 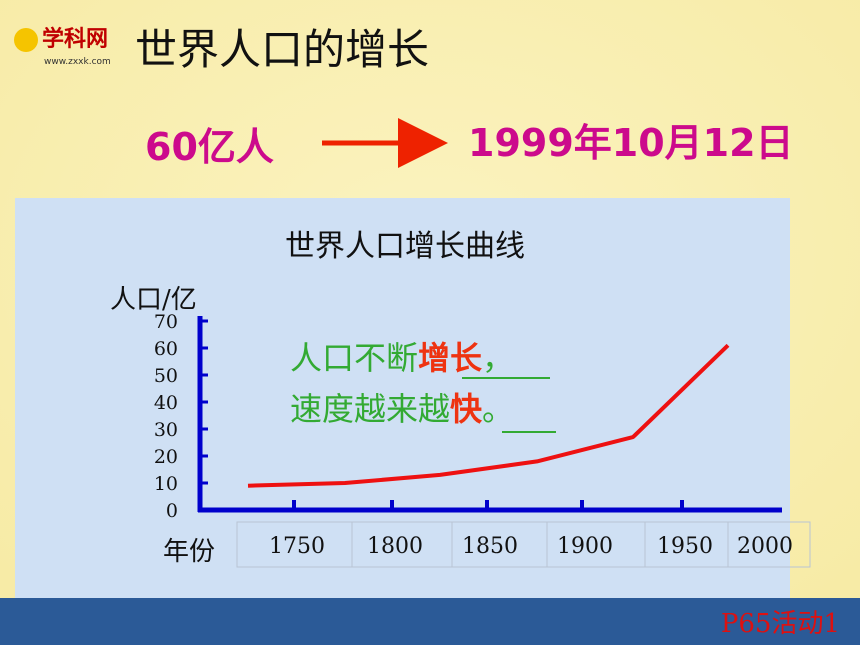 I want to click on logo-url: www.zxxk.com, so click(x=77, y=62).